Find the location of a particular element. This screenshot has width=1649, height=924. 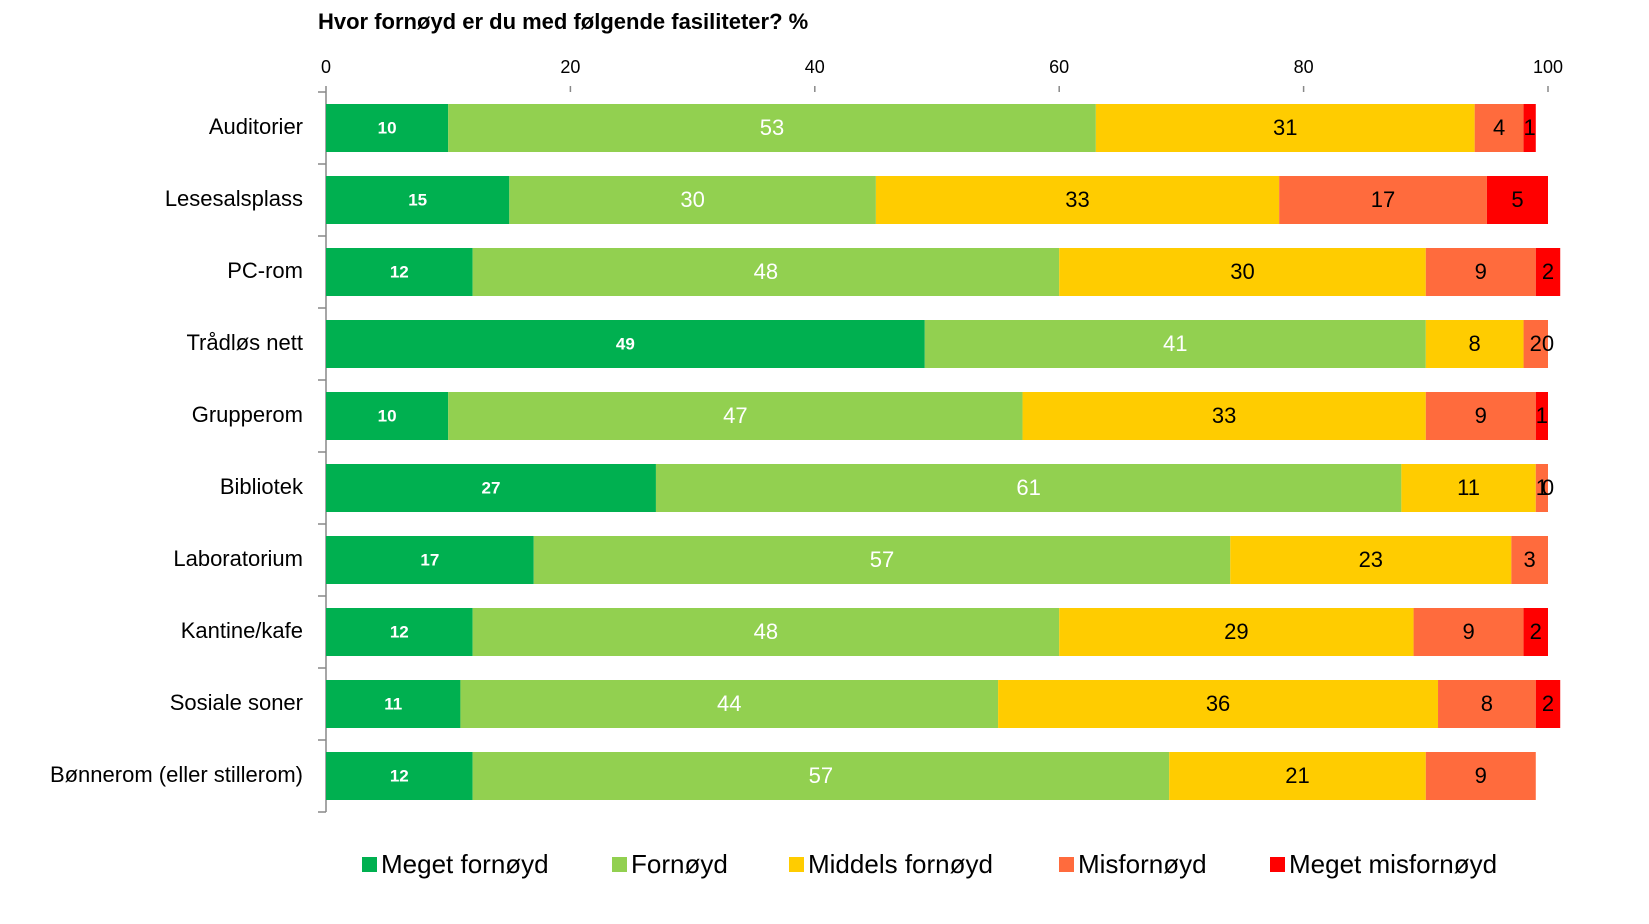

data-label: 5 is located at coordinates (1517, 199).